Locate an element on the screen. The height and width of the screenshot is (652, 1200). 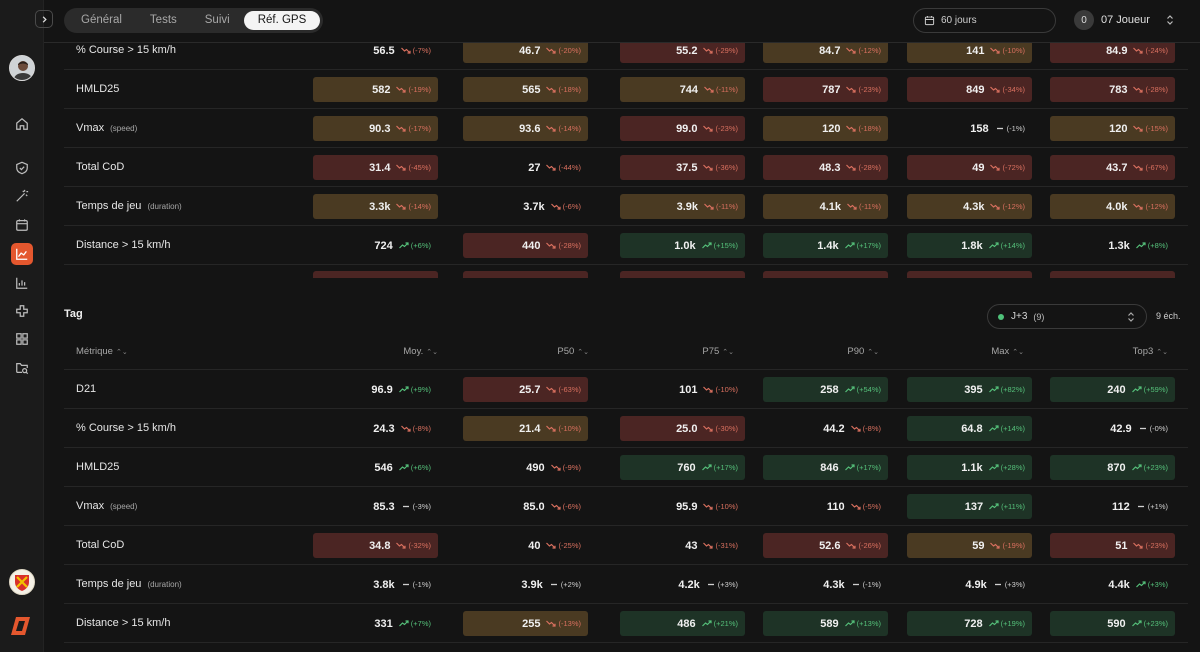
cell-trend: (-23%) is located at coordinates (720, 128).